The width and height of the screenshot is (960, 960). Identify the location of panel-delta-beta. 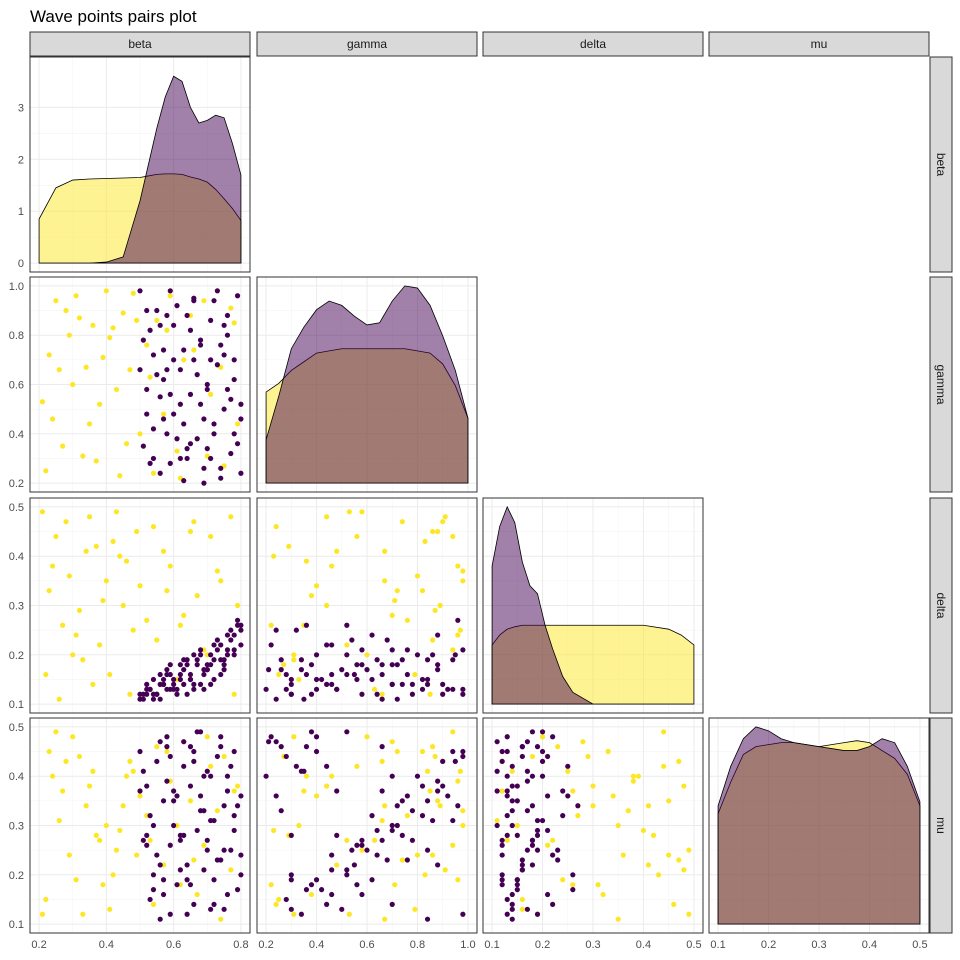
(140, 605).